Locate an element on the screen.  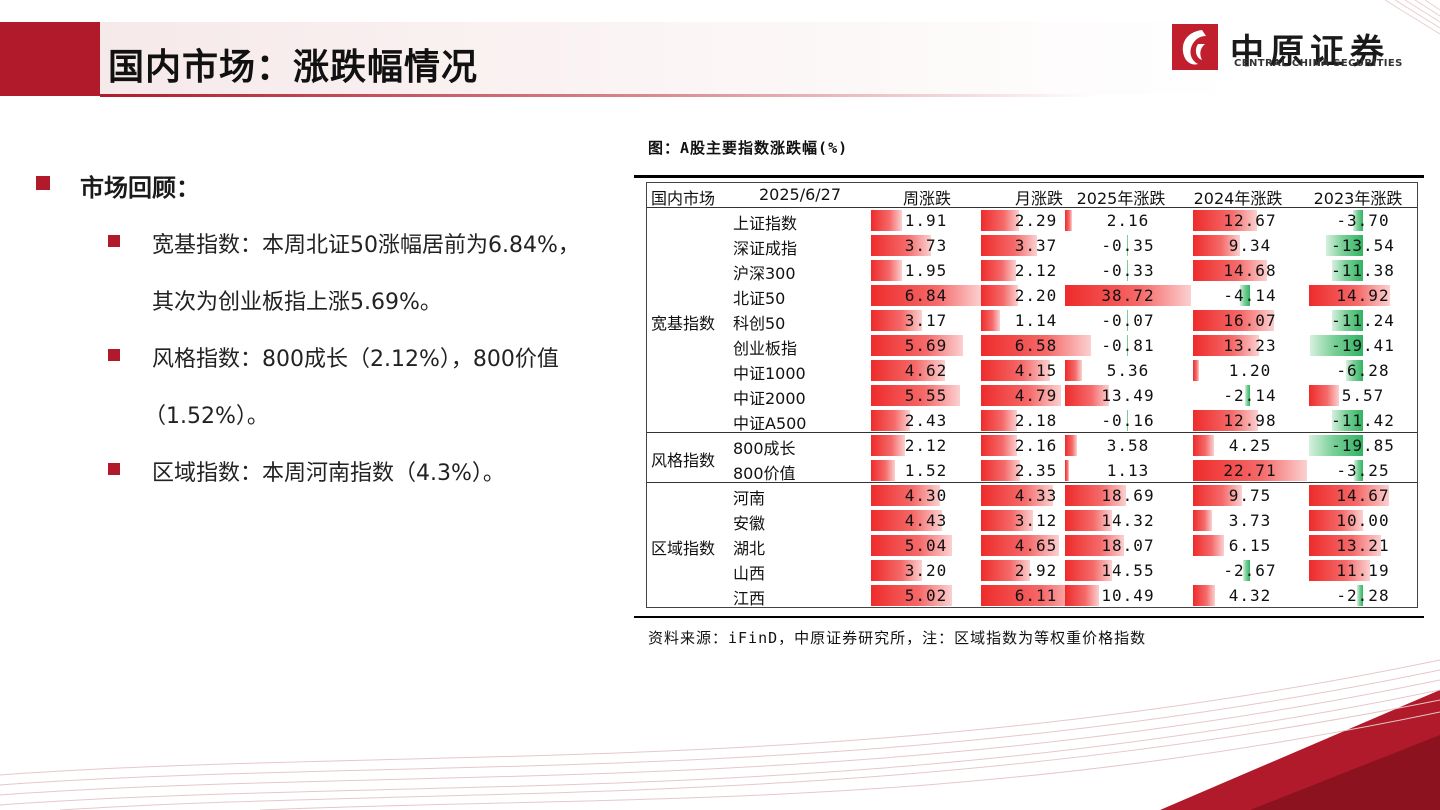
row-name: 深证成指 is located at coordinates (765, 248).